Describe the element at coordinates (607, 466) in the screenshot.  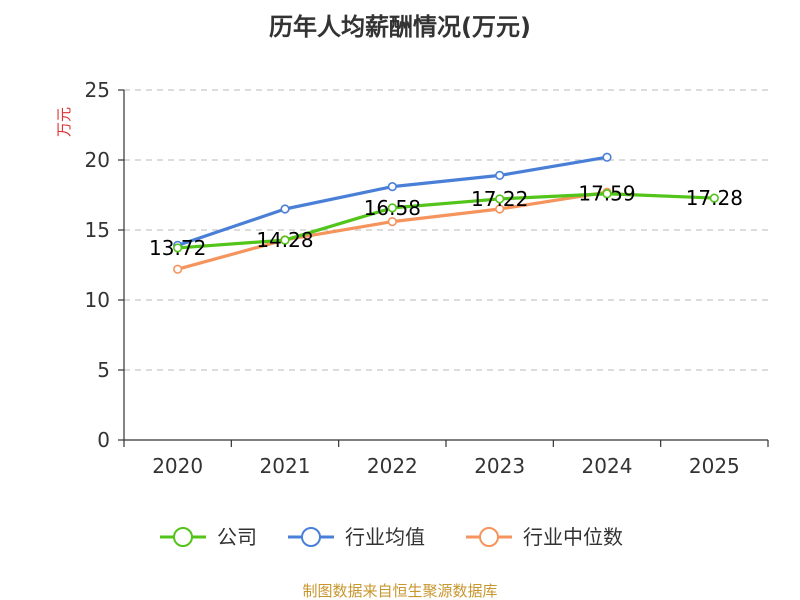
I see `x-tick-label: 2024` at that location.